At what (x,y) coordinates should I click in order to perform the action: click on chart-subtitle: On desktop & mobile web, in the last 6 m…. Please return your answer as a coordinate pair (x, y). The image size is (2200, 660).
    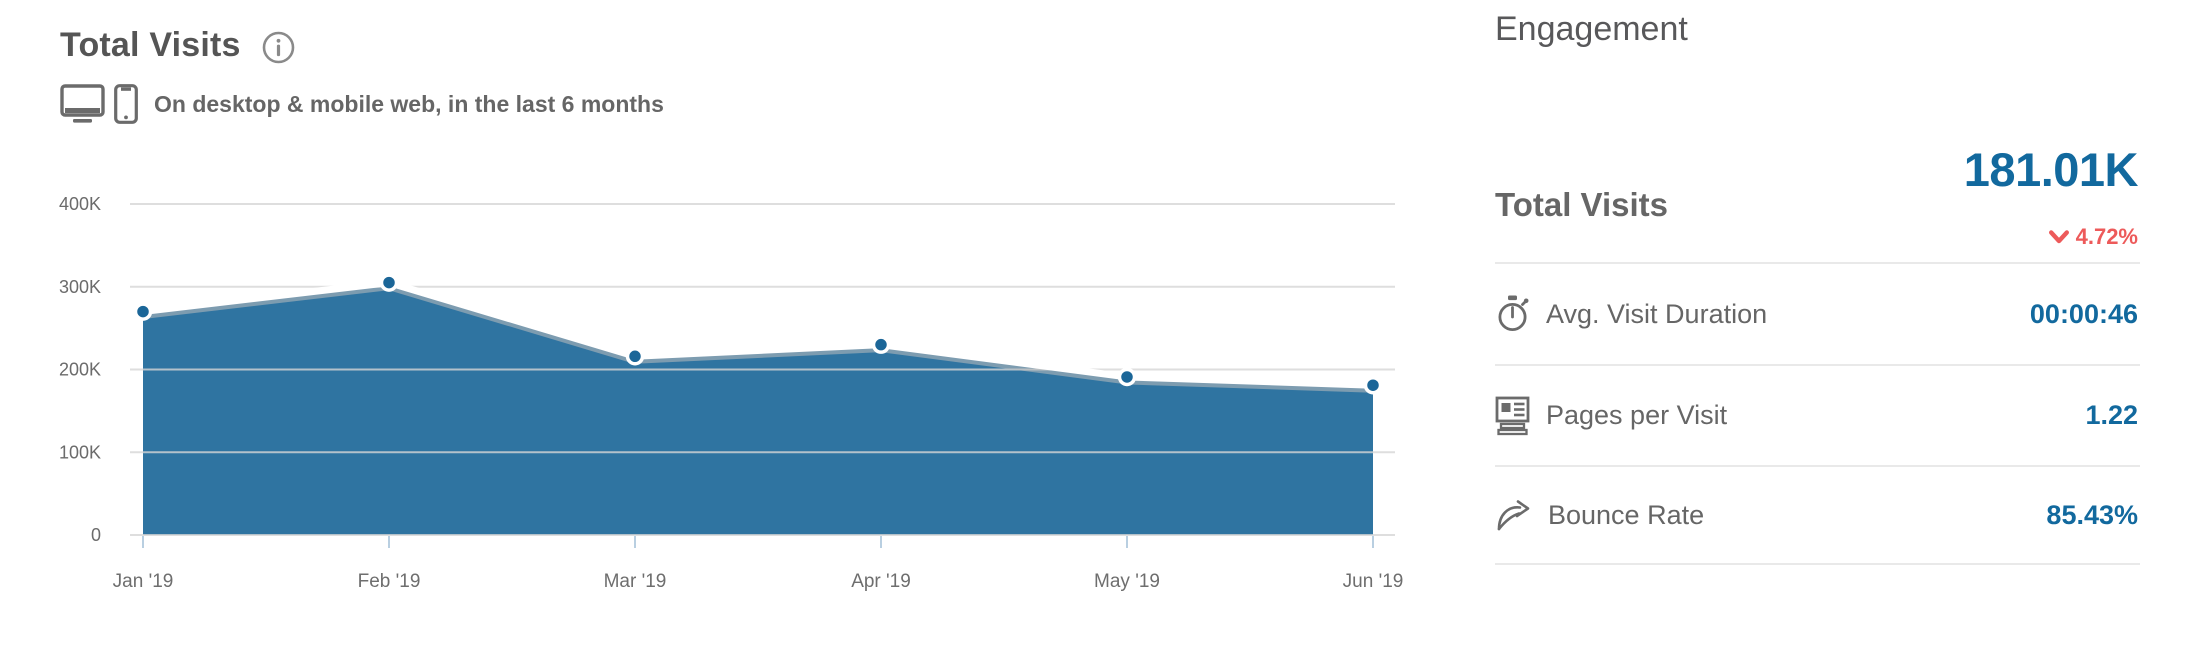
    Looking at the image, I should click on (409, 103).